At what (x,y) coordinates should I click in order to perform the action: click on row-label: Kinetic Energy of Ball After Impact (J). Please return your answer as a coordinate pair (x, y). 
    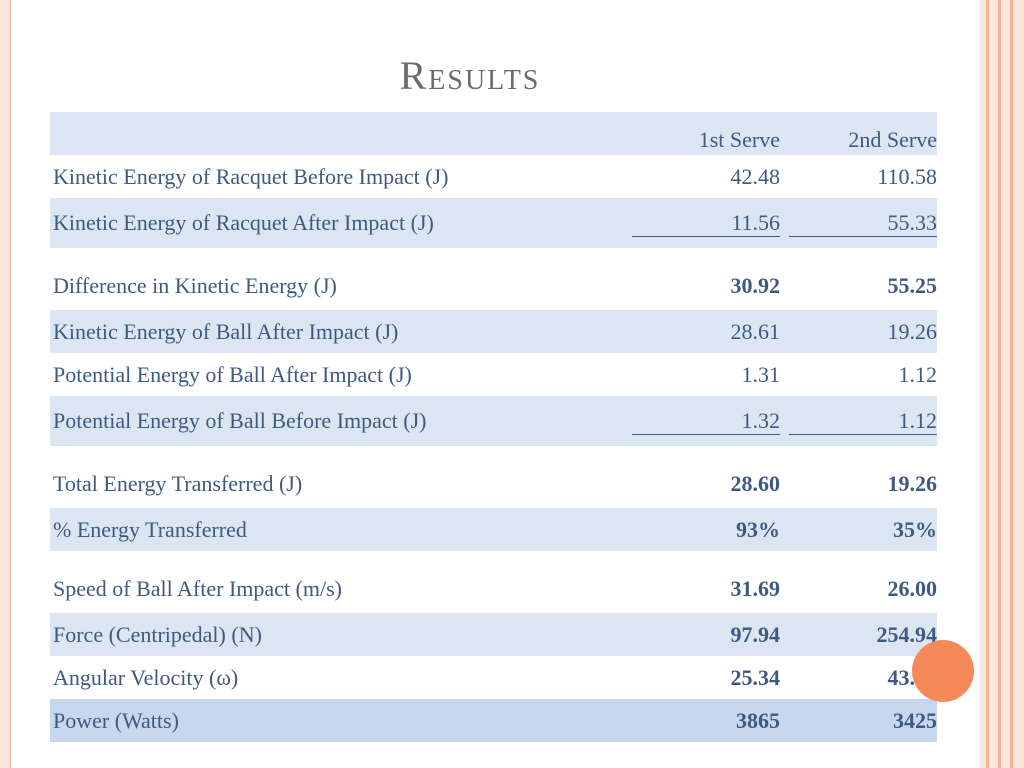
    Looking at the image, I should click on (226, 331).